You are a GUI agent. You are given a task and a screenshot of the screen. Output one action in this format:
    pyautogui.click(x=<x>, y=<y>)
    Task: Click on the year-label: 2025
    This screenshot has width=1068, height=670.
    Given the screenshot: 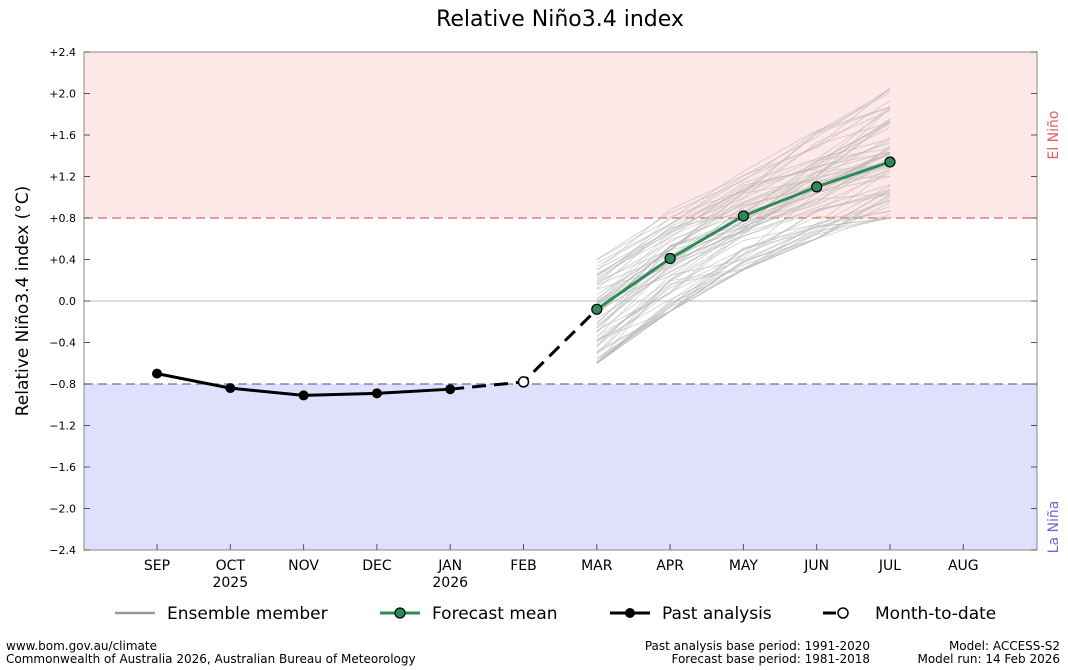 What is the action you would take?
    pyautogui.click(x=230, y=583)
    